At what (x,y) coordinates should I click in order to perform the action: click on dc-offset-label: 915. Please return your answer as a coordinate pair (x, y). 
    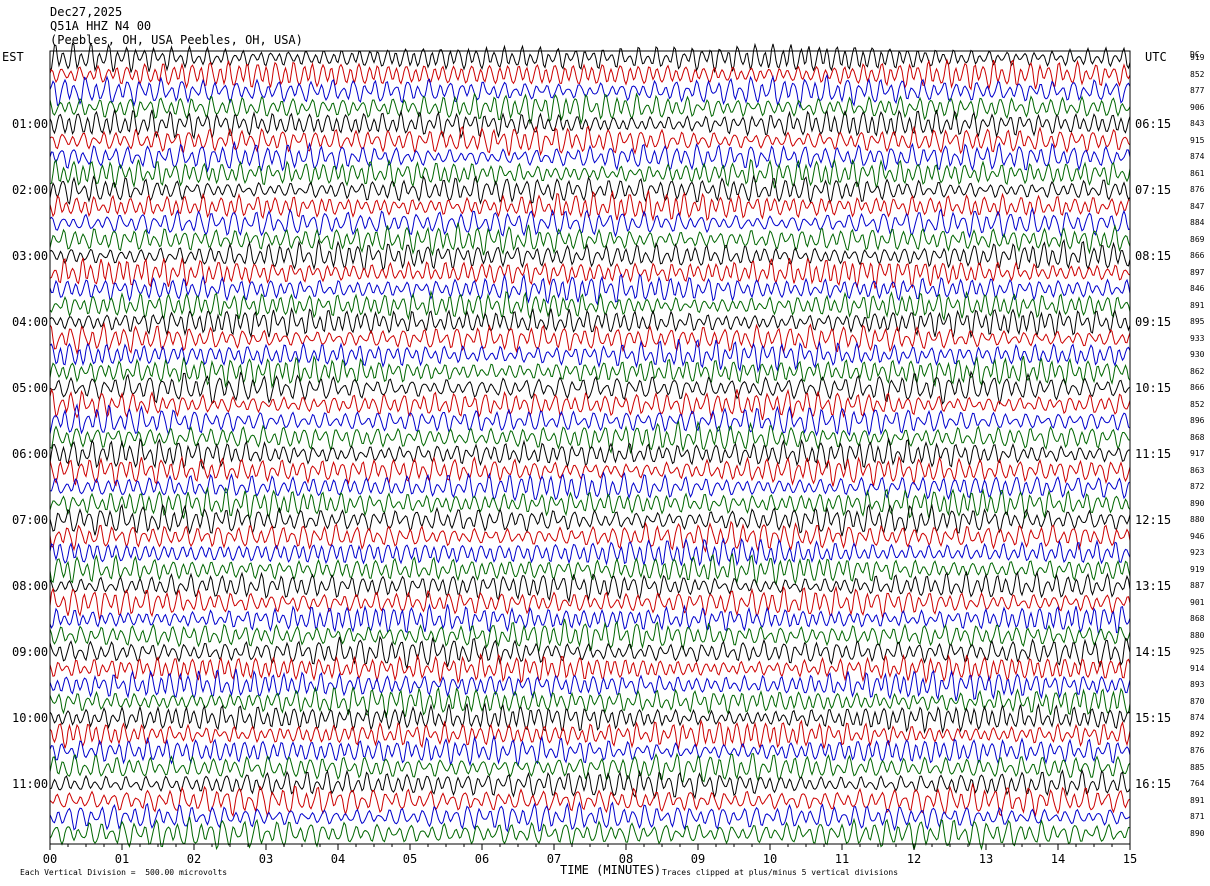
    Looking at the image, I should click on (1197, 140).